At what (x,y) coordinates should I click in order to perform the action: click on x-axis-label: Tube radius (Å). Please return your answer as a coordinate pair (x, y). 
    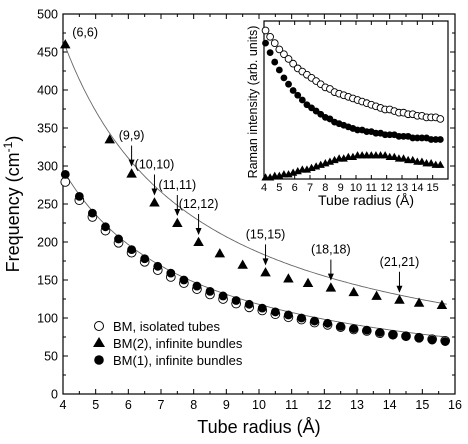
    Looking at the image, I should click on (258, 427).